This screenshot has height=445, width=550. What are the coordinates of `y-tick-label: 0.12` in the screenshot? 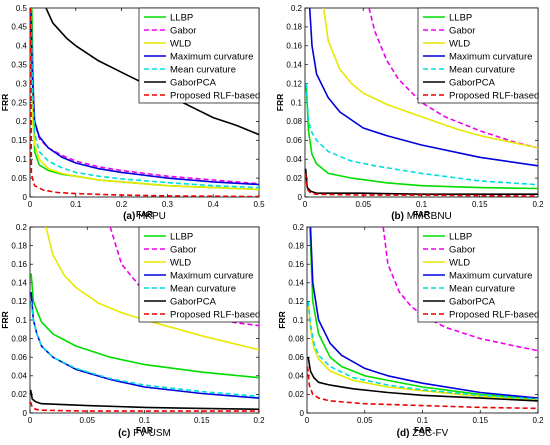 It's located at (294, 83).